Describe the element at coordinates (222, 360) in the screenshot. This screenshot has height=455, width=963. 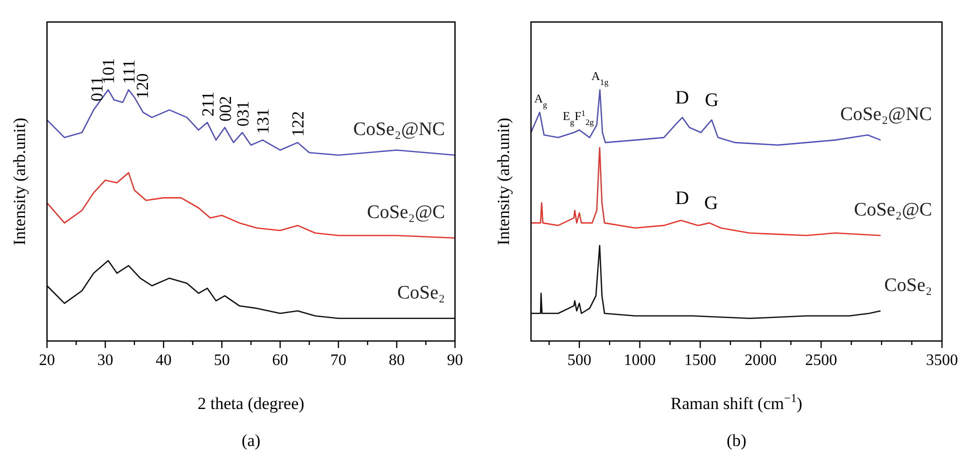
I see `x-tick-label: 50` at that location.